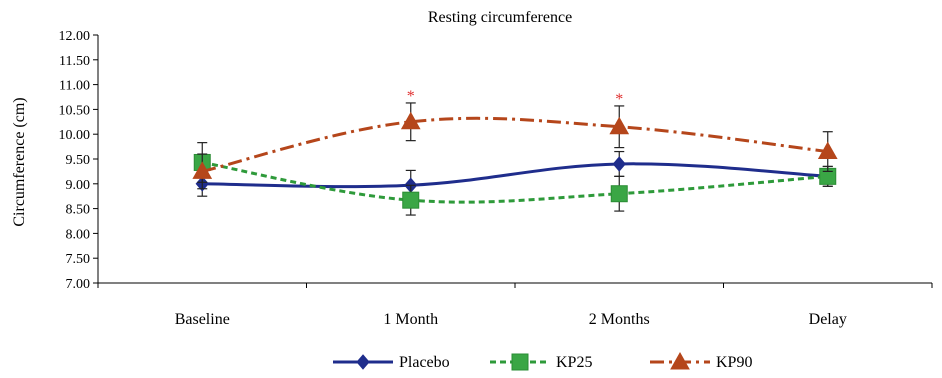  I want to click on x-category-label: 1 Month, so click(410, 319).